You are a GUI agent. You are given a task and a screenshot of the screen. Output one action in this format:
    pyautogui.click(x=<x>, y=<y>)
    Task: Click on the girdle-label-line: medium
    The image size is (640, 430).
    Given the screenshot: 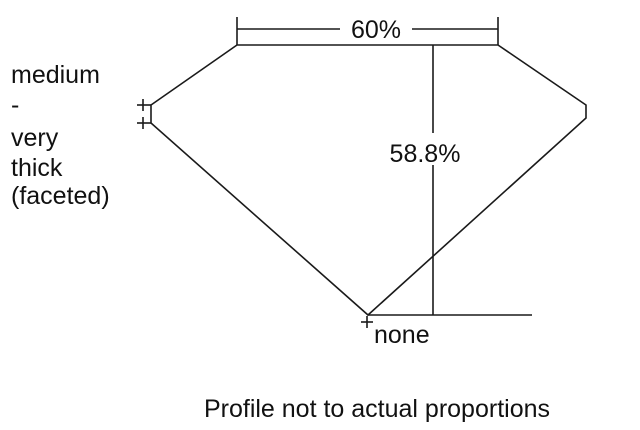 What is the action you would take?
    pyautogui.click(x=55, y=75)
    